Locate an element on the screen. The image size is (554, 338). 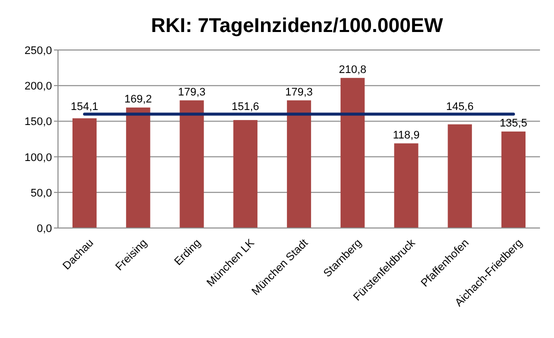
data-label: 135,5 is located at coordinates (514, 124).